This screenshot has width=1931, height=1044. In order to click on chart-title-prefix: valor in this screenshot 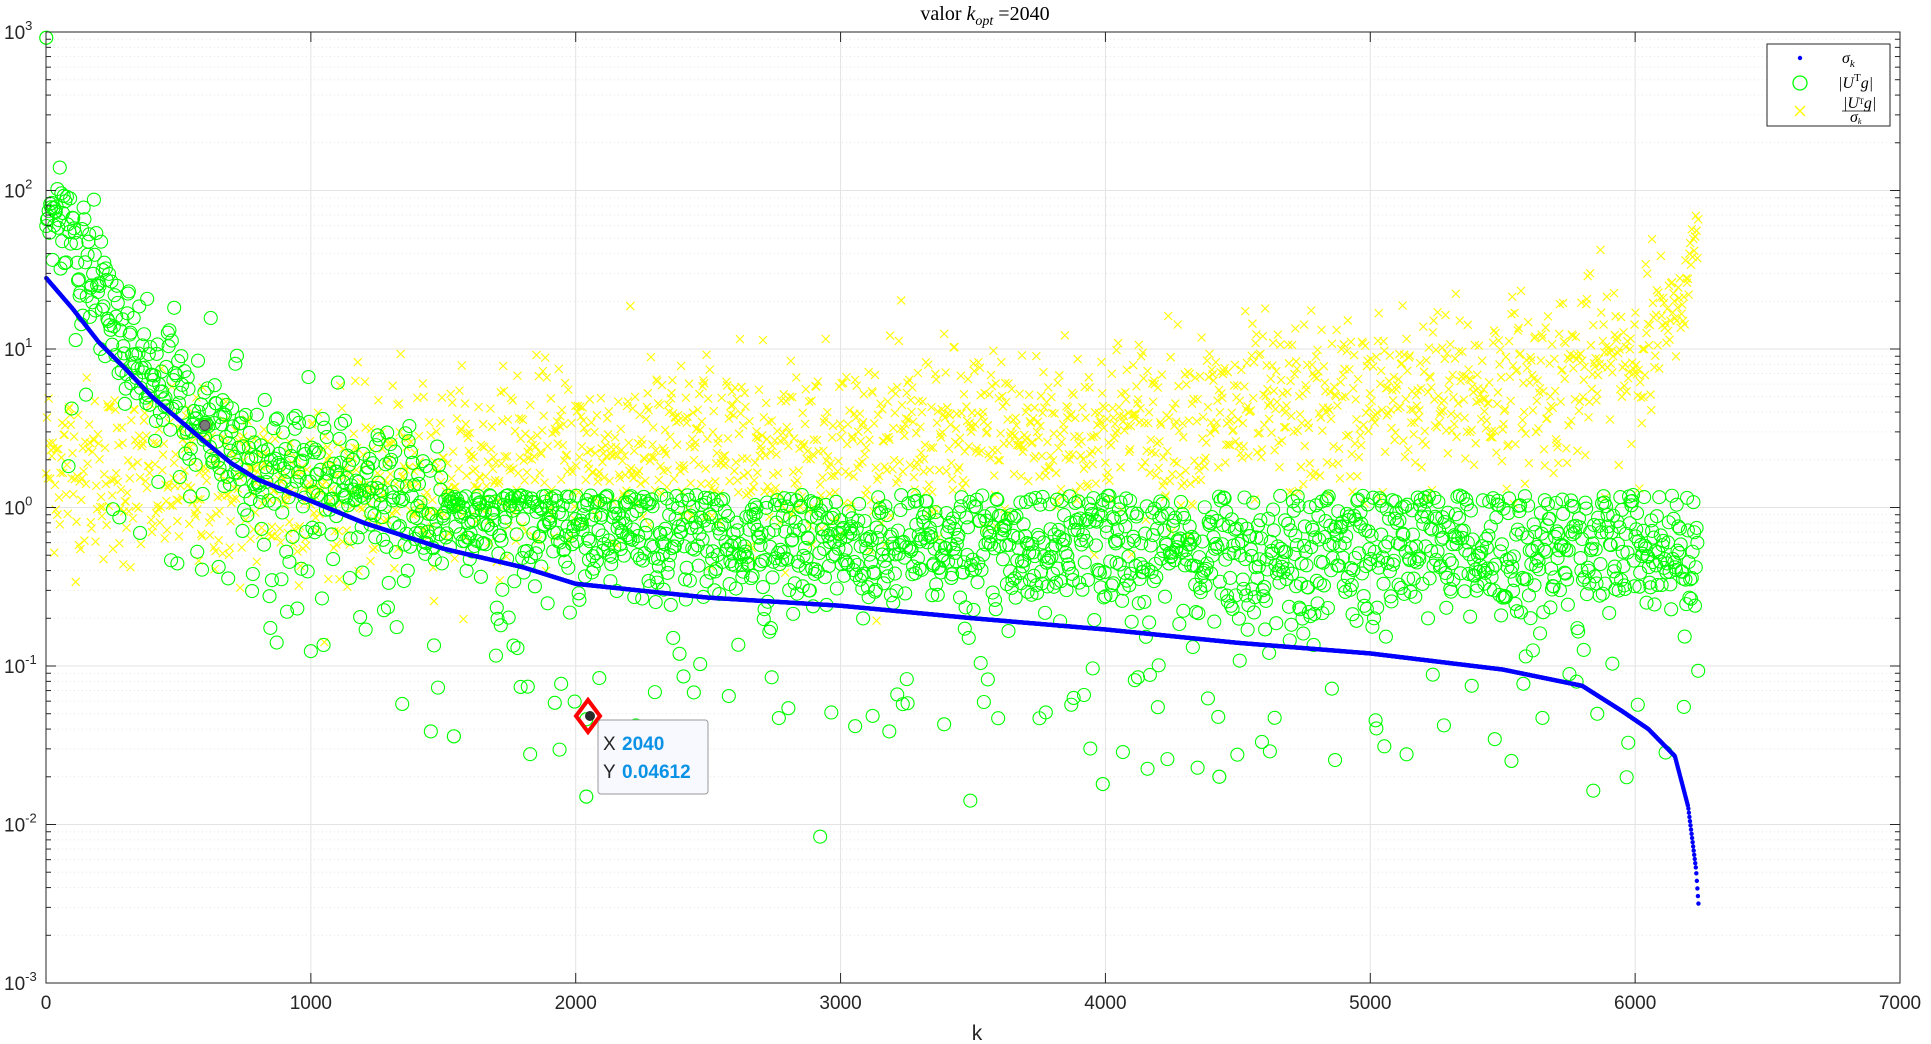, I will do `click(943, 14)`.